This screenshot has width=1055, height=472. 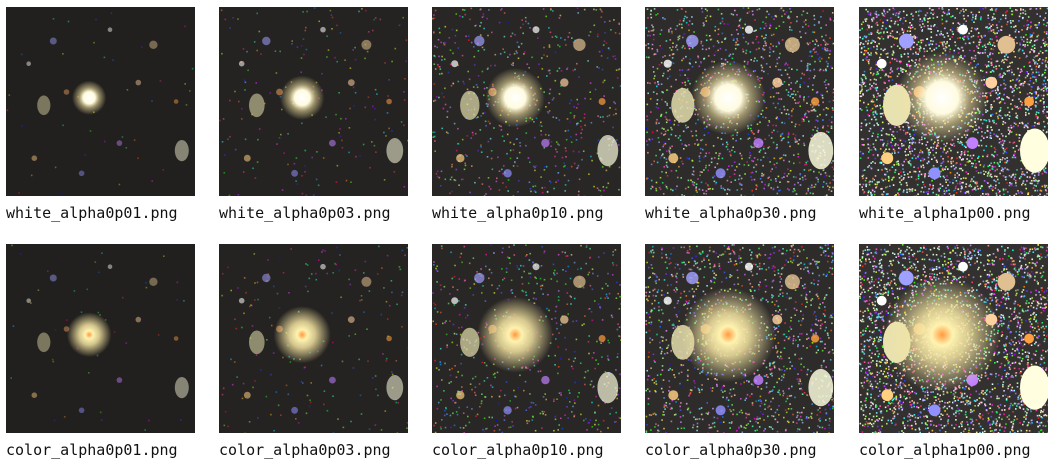 I want to click on tile-color-alpha0p10: color_alpha0p10.png, so click(x=527, y=351).